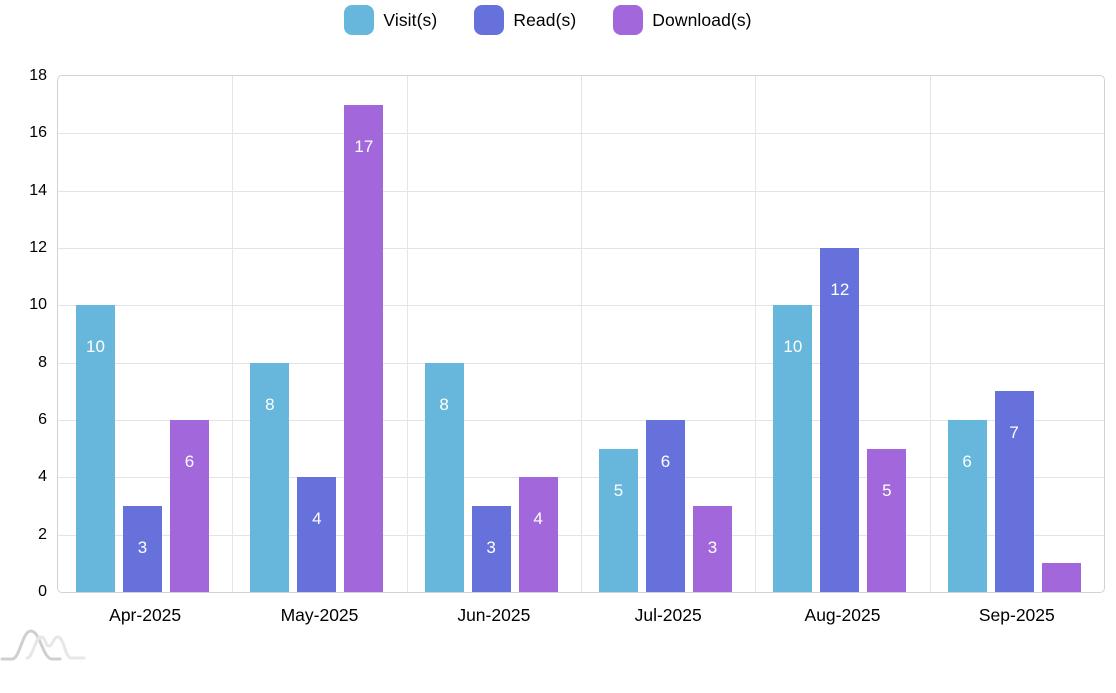 Image resolution: width=1116 pixels, height=693 pixels. I want to click on bar-read-s-jun-2025: 3, so click(491, 549).